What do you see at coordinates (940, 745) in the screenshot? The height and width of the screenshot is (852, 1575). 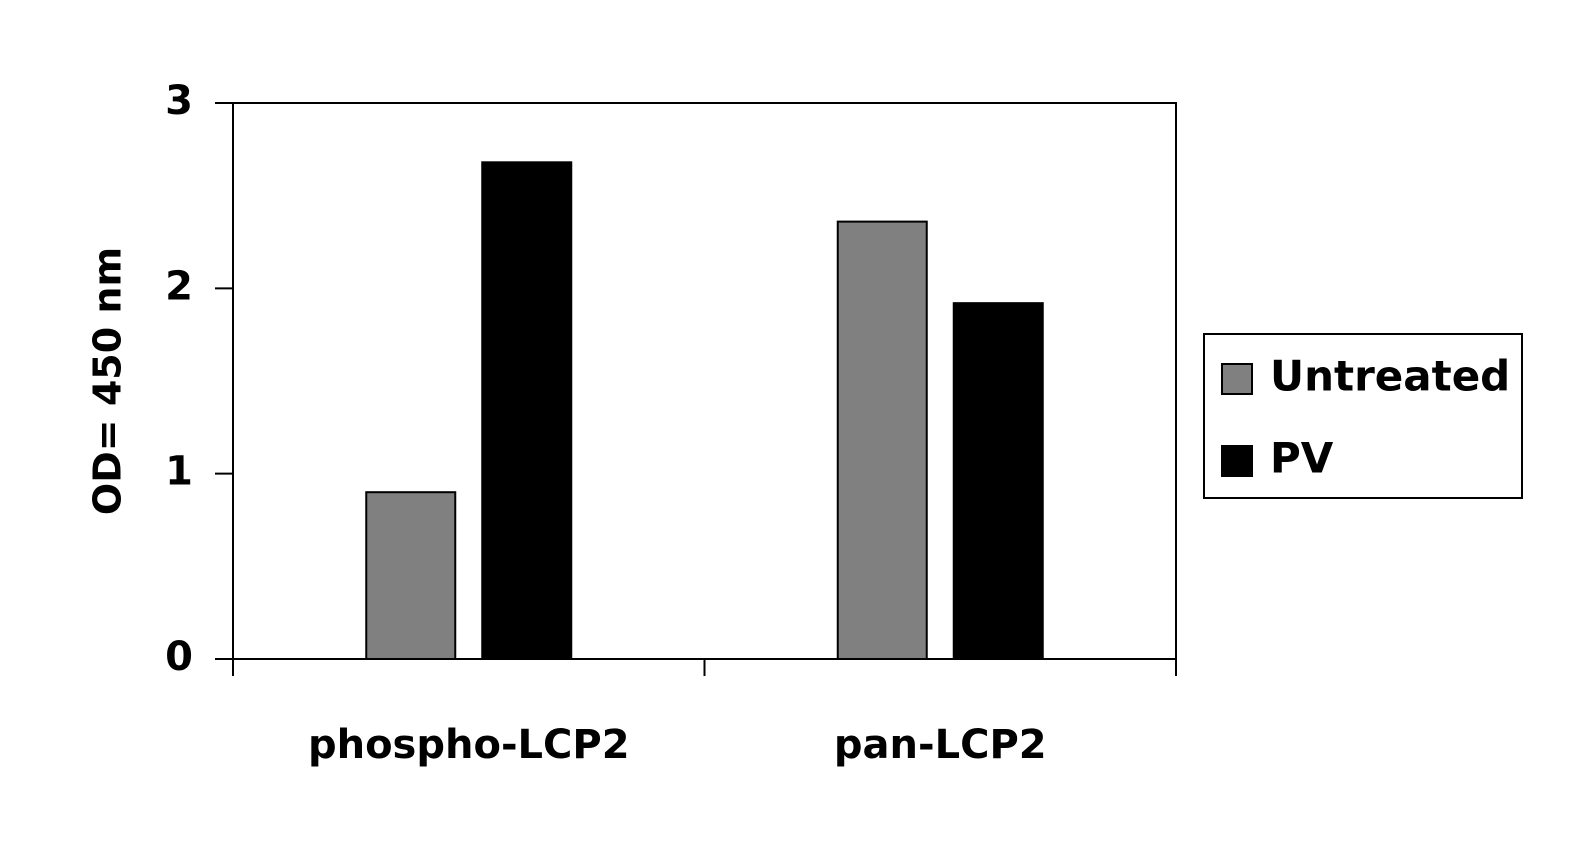 I see `x-tick-label: pan-LCP2` at bounding box center [940, 745].